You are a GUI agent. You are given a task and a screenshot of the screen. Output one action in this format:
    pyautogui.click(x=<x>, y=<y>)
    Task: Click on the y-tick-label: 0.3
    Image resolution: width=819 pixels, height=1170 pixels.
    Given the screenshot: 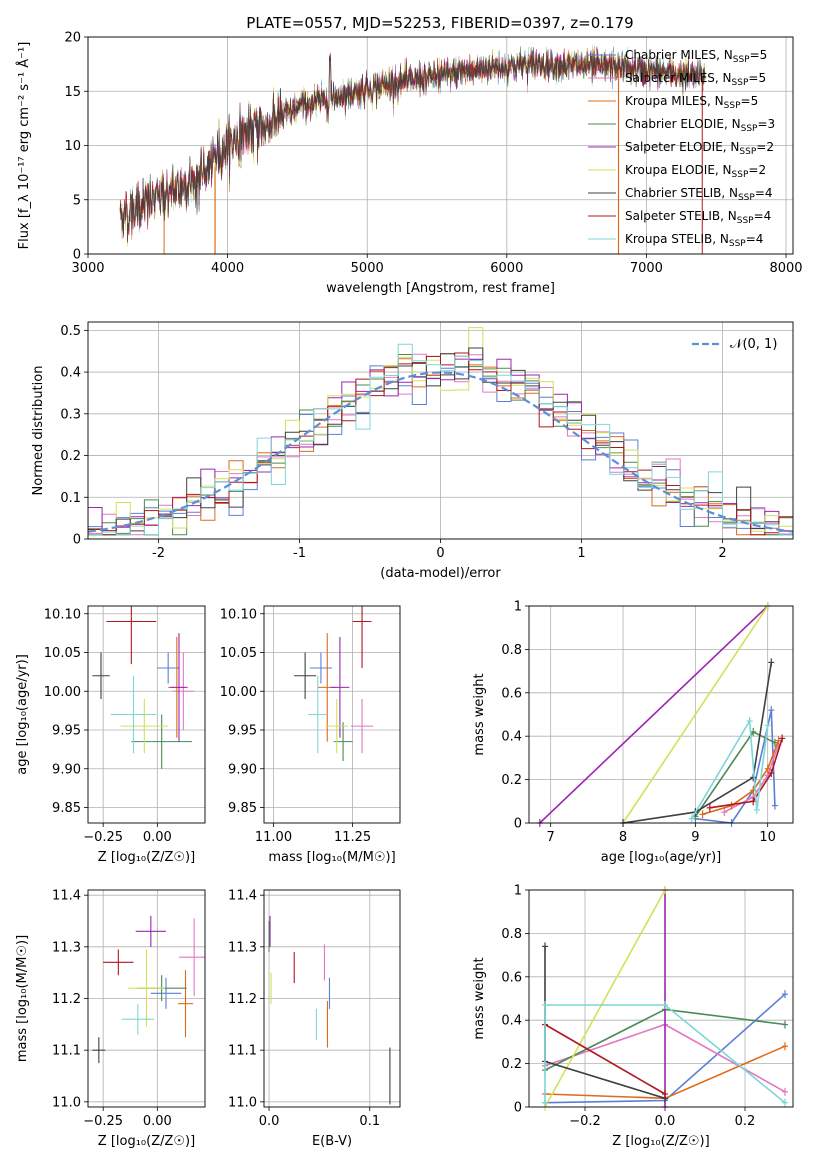 What is the action you would take?
    pyautogui.click(x=70, y=414)
    